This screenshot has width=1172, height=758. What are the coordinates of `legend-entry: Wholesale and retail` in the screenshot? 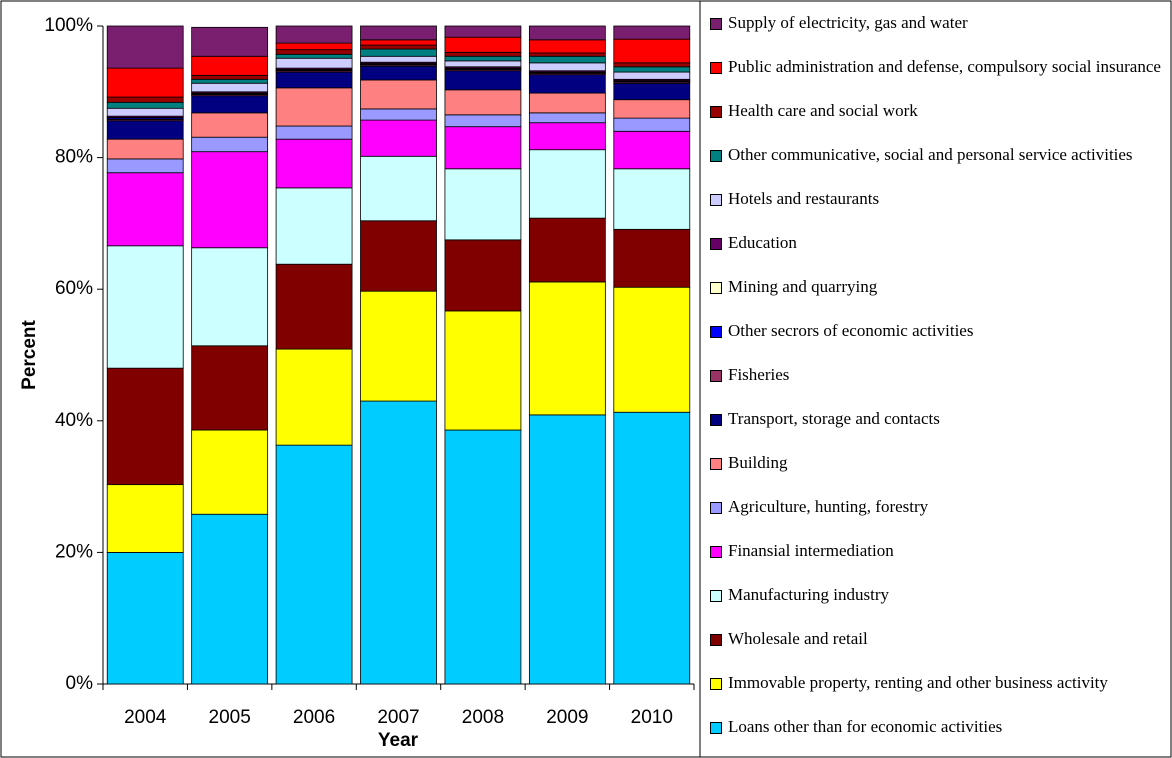 It's located at (935, 639).